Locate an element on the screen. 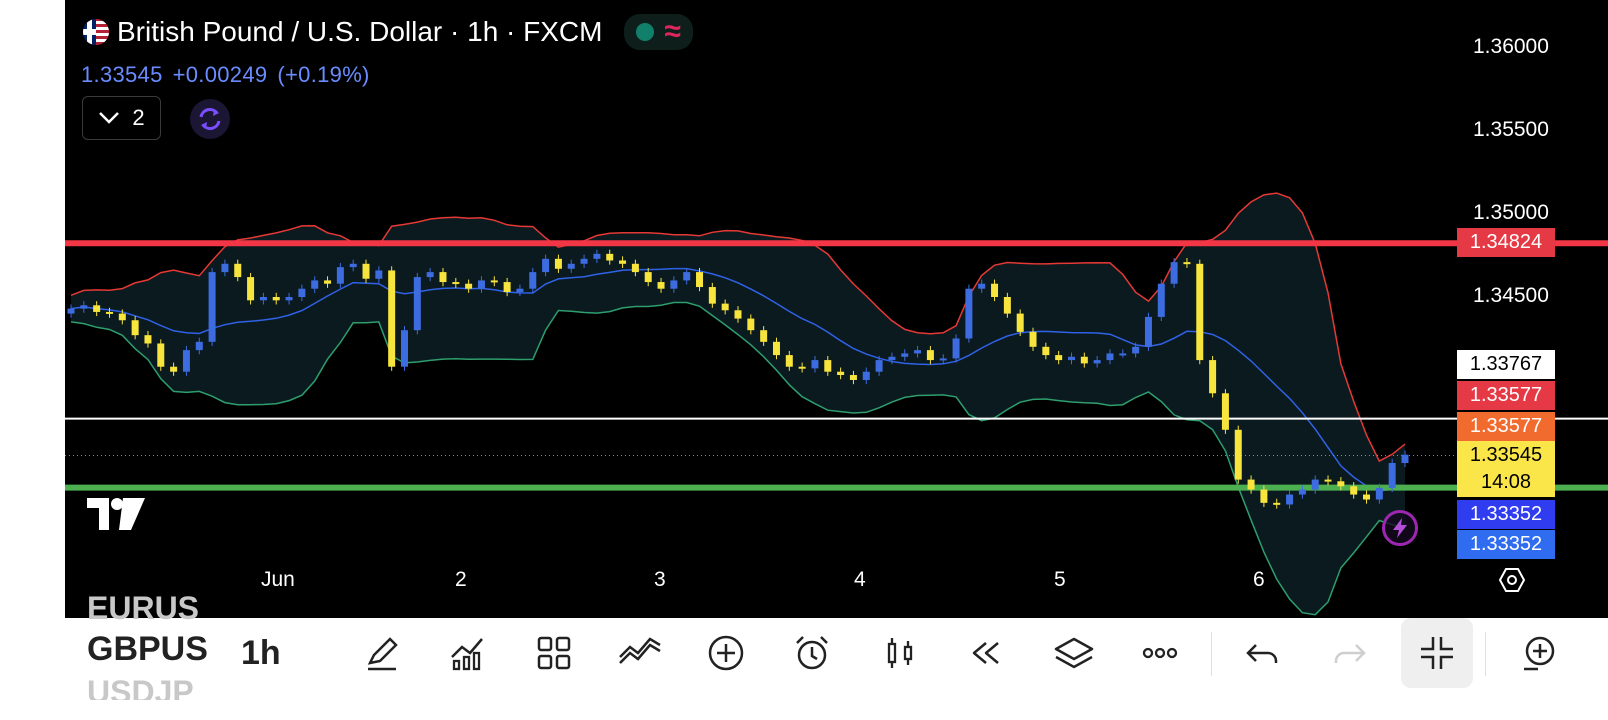 The image size is (1608, 720). add-plus-icon is located at coordinates (726, 653).